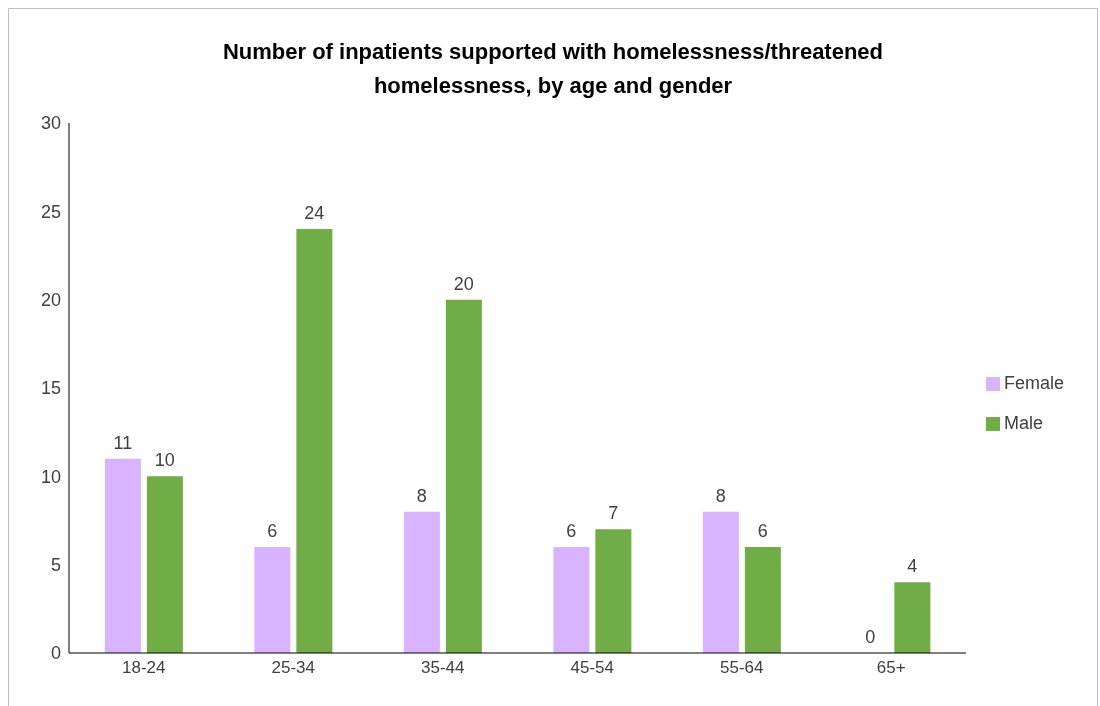 This screenshot has width=1100, height=706. Describe the element at coordinates (891, 668) in the screenshot. I see `x-tick-label: 65+` at that location.